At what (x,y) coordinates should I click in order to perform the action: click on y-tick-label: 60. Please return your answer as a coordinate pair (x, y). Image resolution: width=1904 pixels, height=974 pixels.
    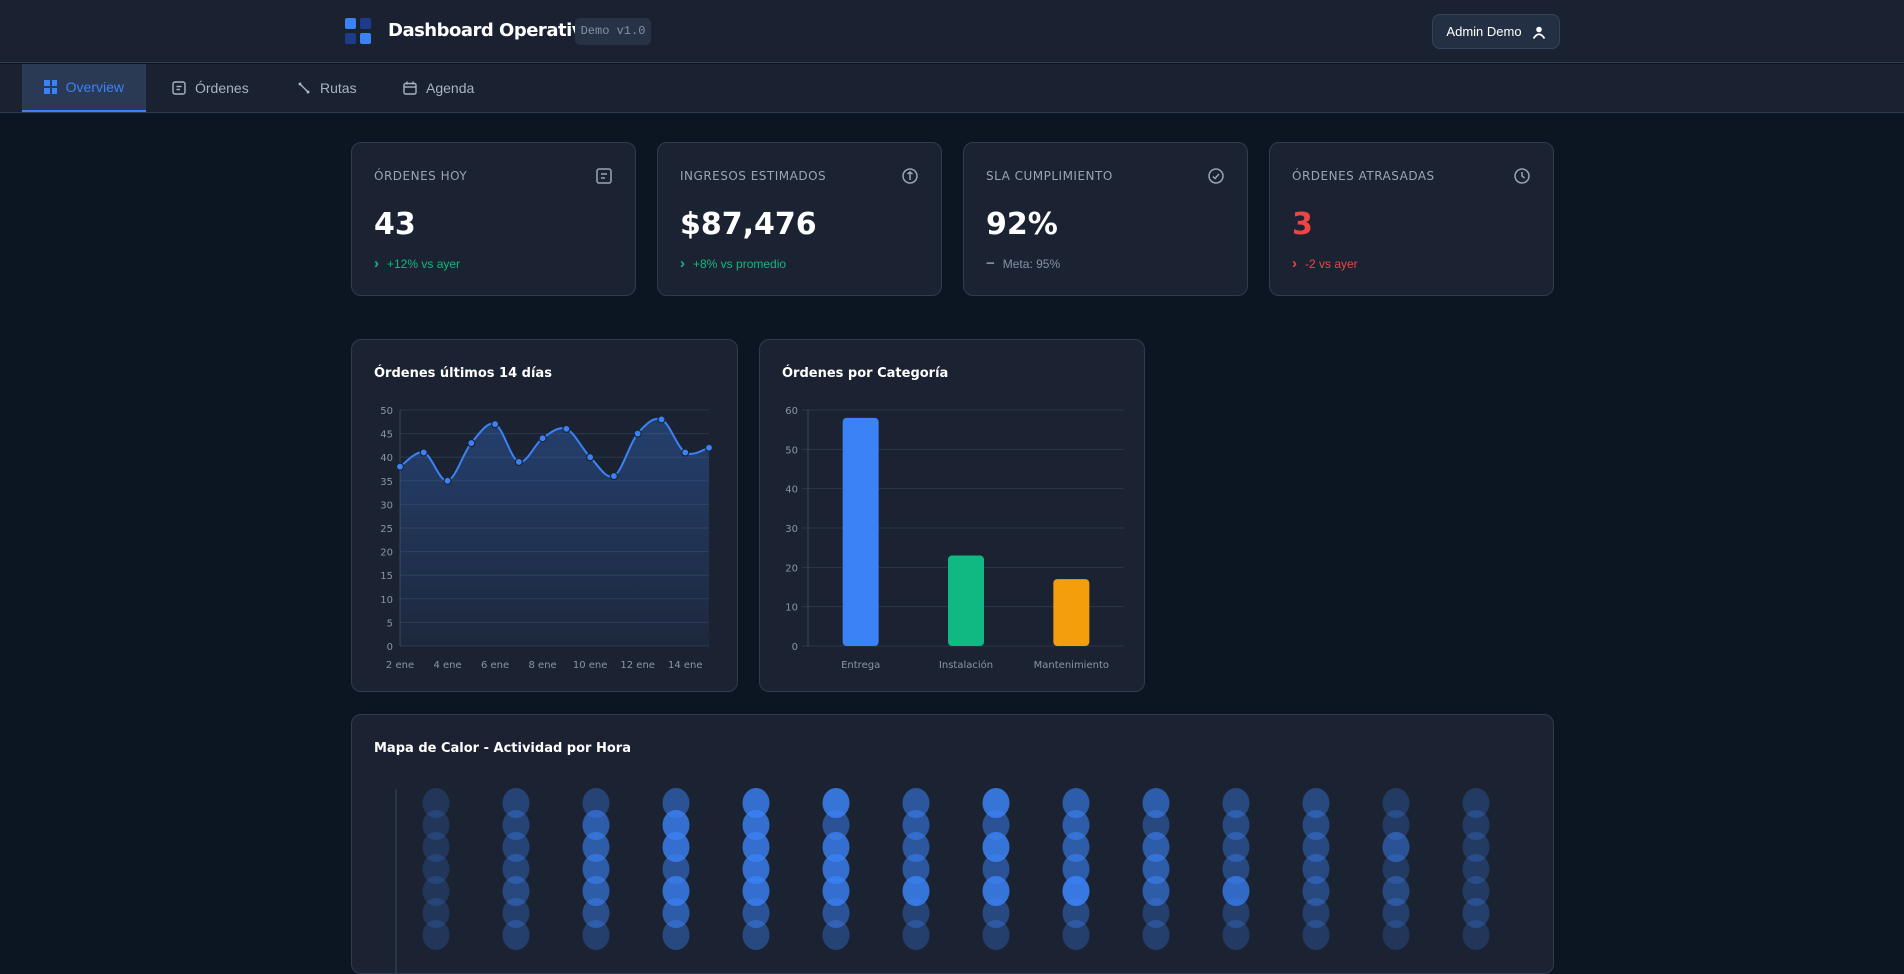
    Looking at the image, I should click on (791, 411).